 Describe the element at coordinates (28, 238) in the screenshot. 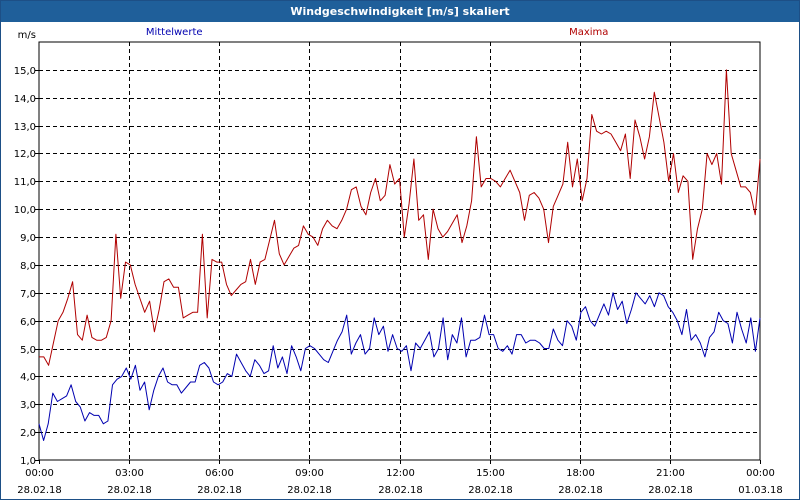

I see `y-tick-label: 9,0` at that location.